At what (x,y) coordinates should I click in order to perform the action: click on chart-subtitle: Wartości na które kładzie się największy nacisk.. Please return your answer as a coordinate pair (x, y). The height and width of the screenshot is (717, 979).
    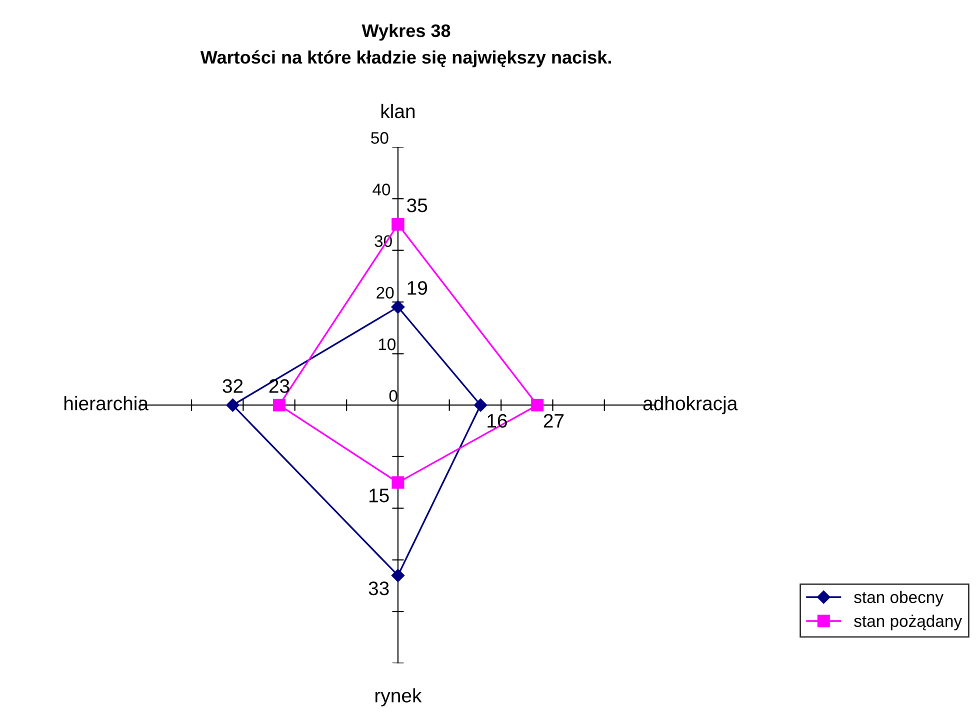
    Looking at the image, I should click on (405, 59).